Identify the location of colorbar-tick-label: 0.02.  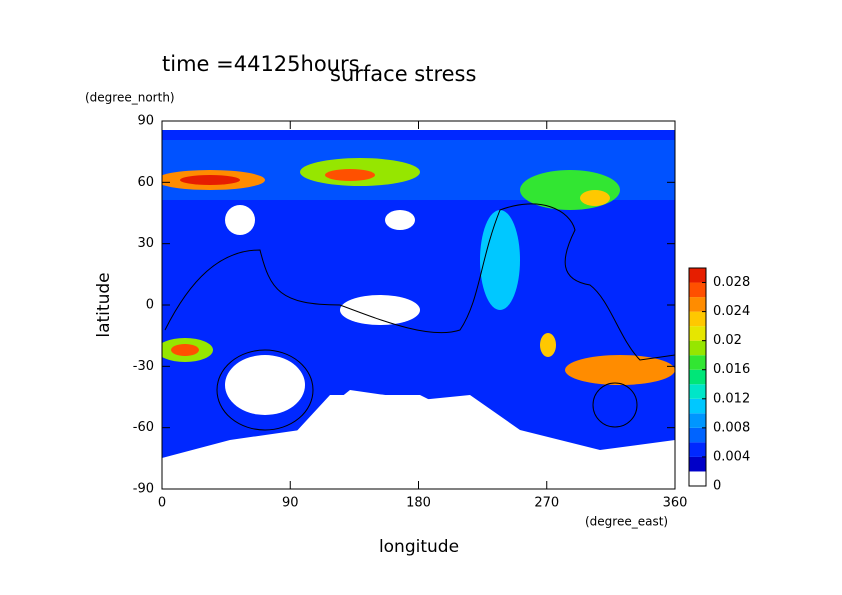
(727, 340).